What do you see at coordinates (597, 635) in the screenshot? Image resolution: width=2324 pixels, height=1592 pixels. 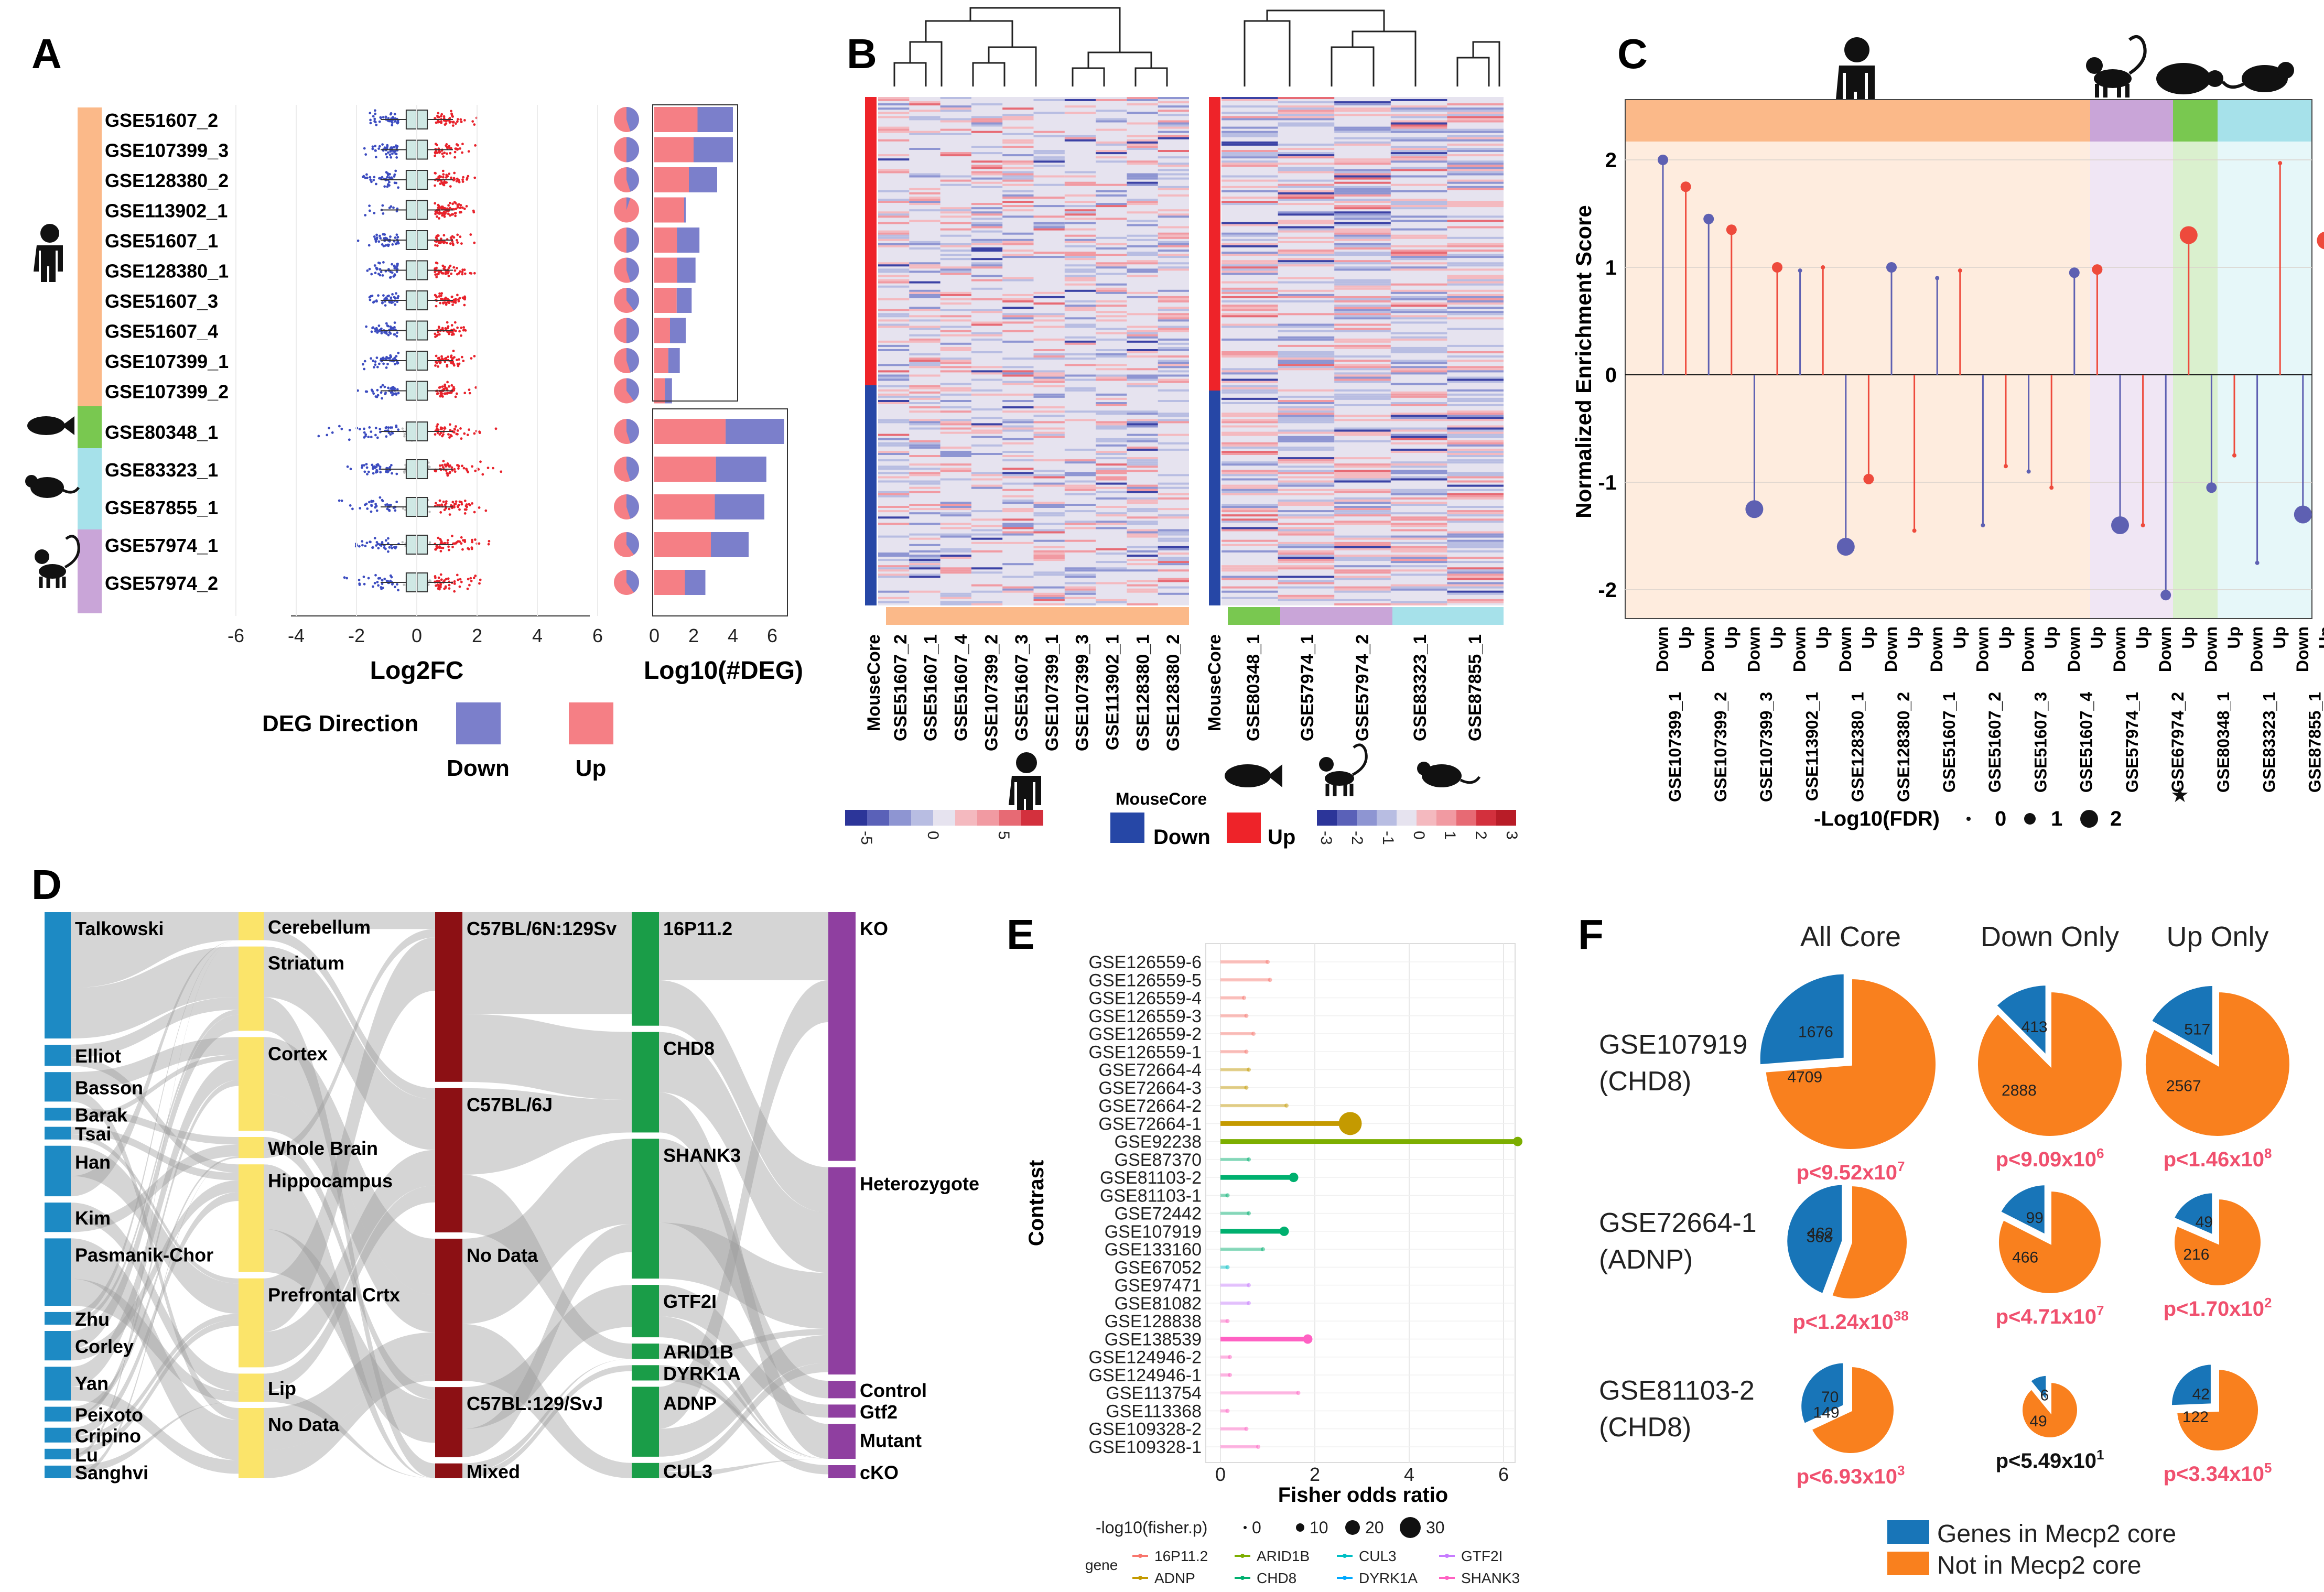 I see `tick-label: 6` at bounding box center [597, 635].